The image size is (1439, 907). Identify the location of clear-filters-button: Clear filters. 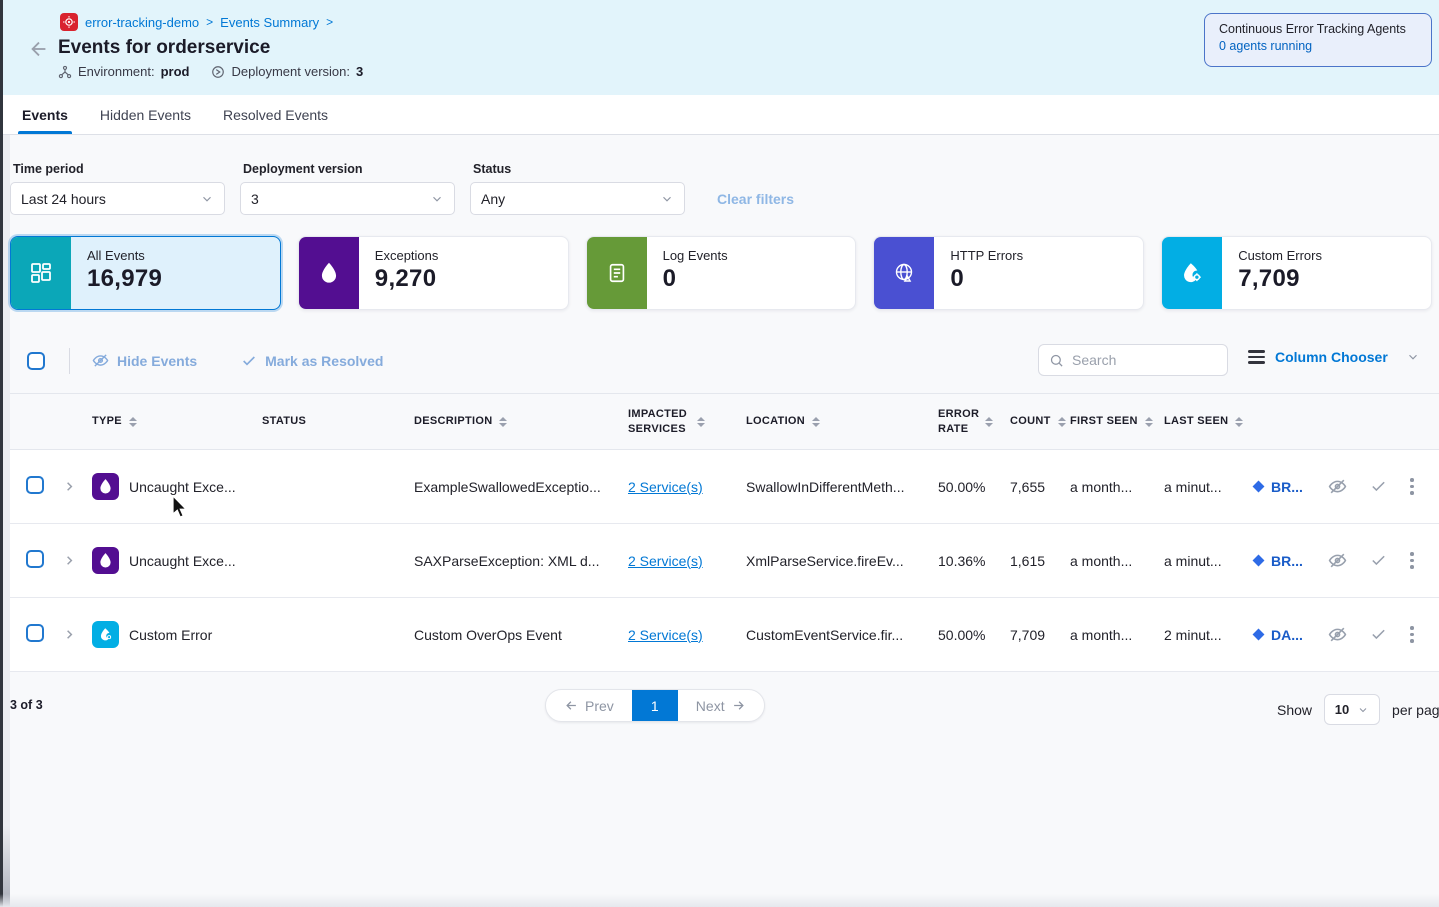
(756, 199).